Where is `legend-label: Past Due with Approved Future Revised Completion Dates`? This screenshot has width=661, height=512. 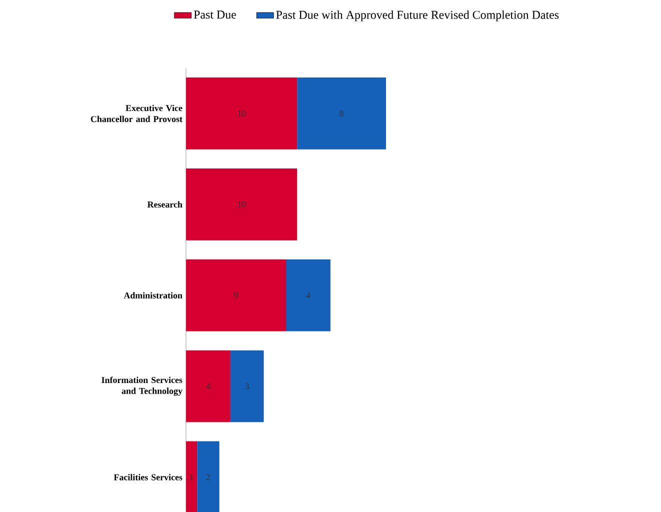 legend-label: Past Due with Approved Future Revised Completion Dates is located at coordinates (417, 16).